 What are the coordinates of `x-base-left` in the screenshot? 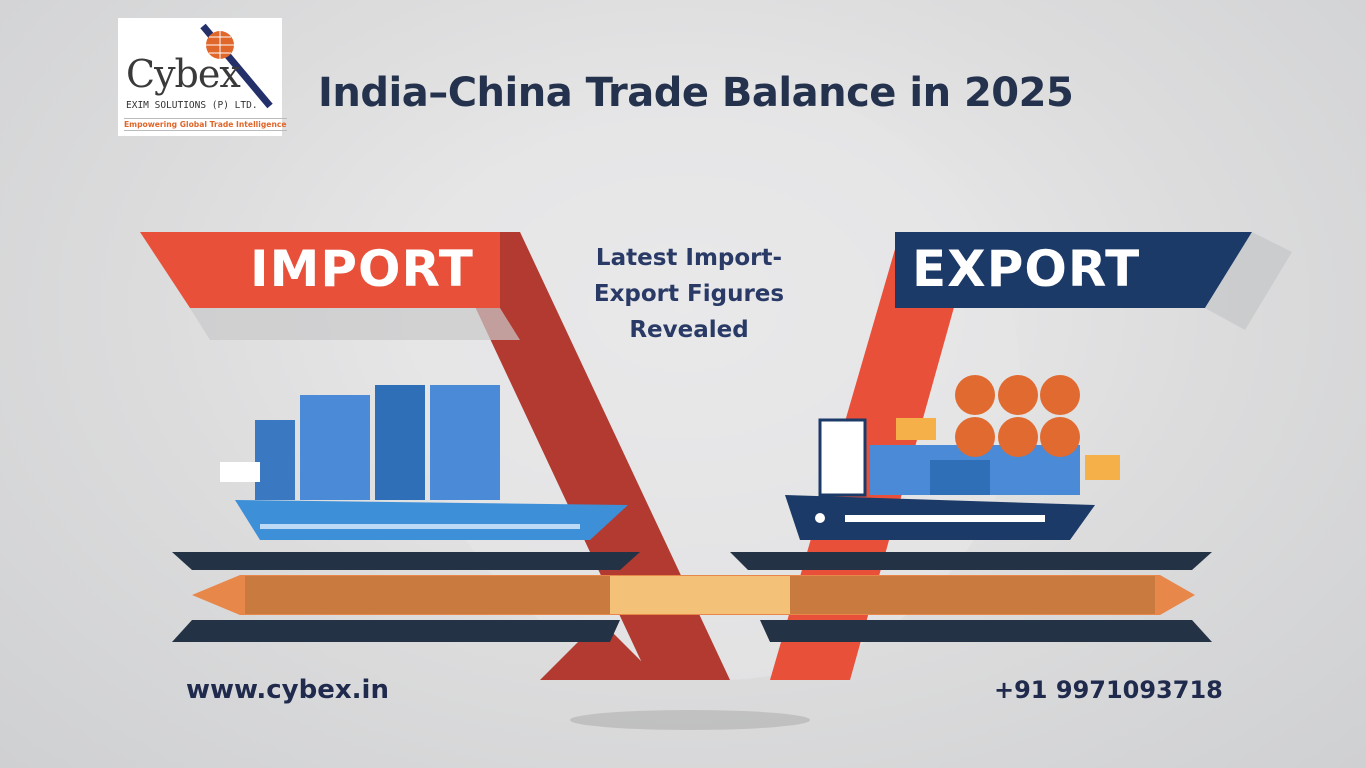 It's located at (600, 650).